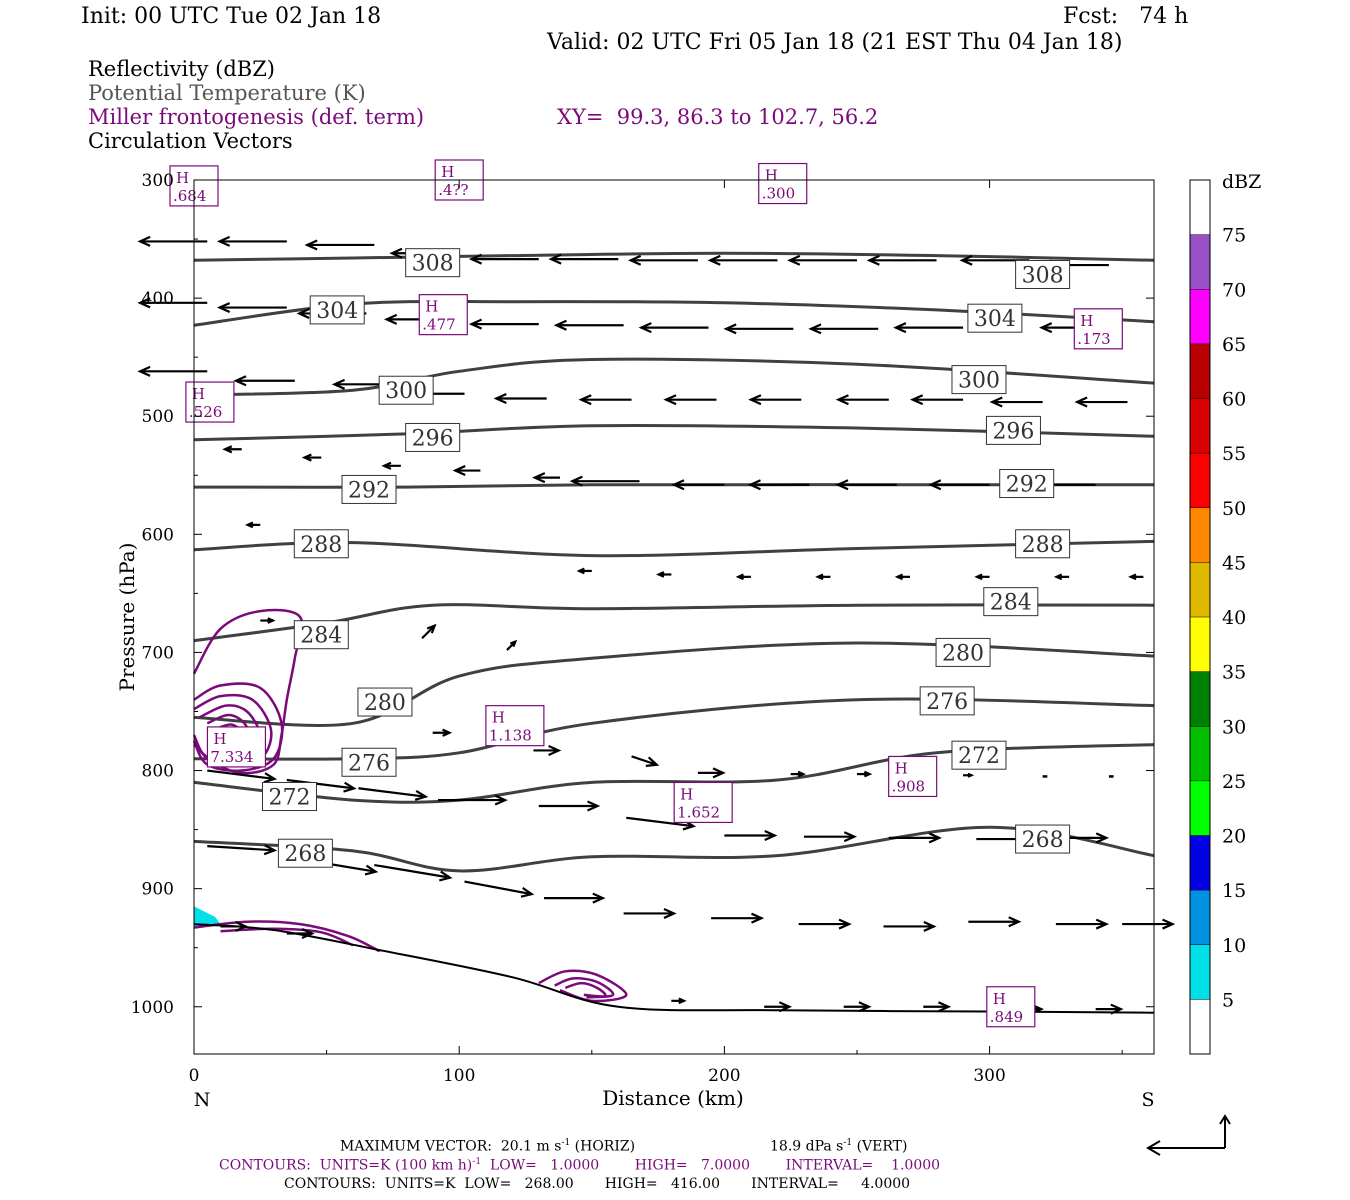 This screenshot has width=1350, height=1200. Describe the element at coordinates (289, 797) in the screenshot. I see `theta-label: 272` at that location.